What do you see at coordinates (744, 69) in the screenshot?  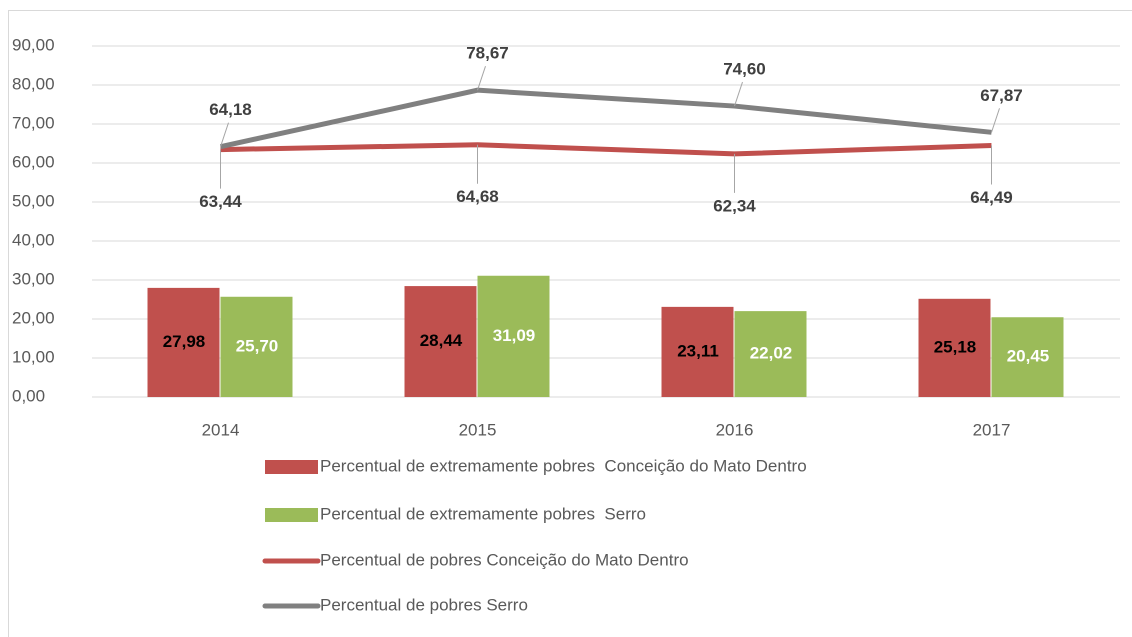 I see `data-label: 74,60` at bounding box center [744, 69].